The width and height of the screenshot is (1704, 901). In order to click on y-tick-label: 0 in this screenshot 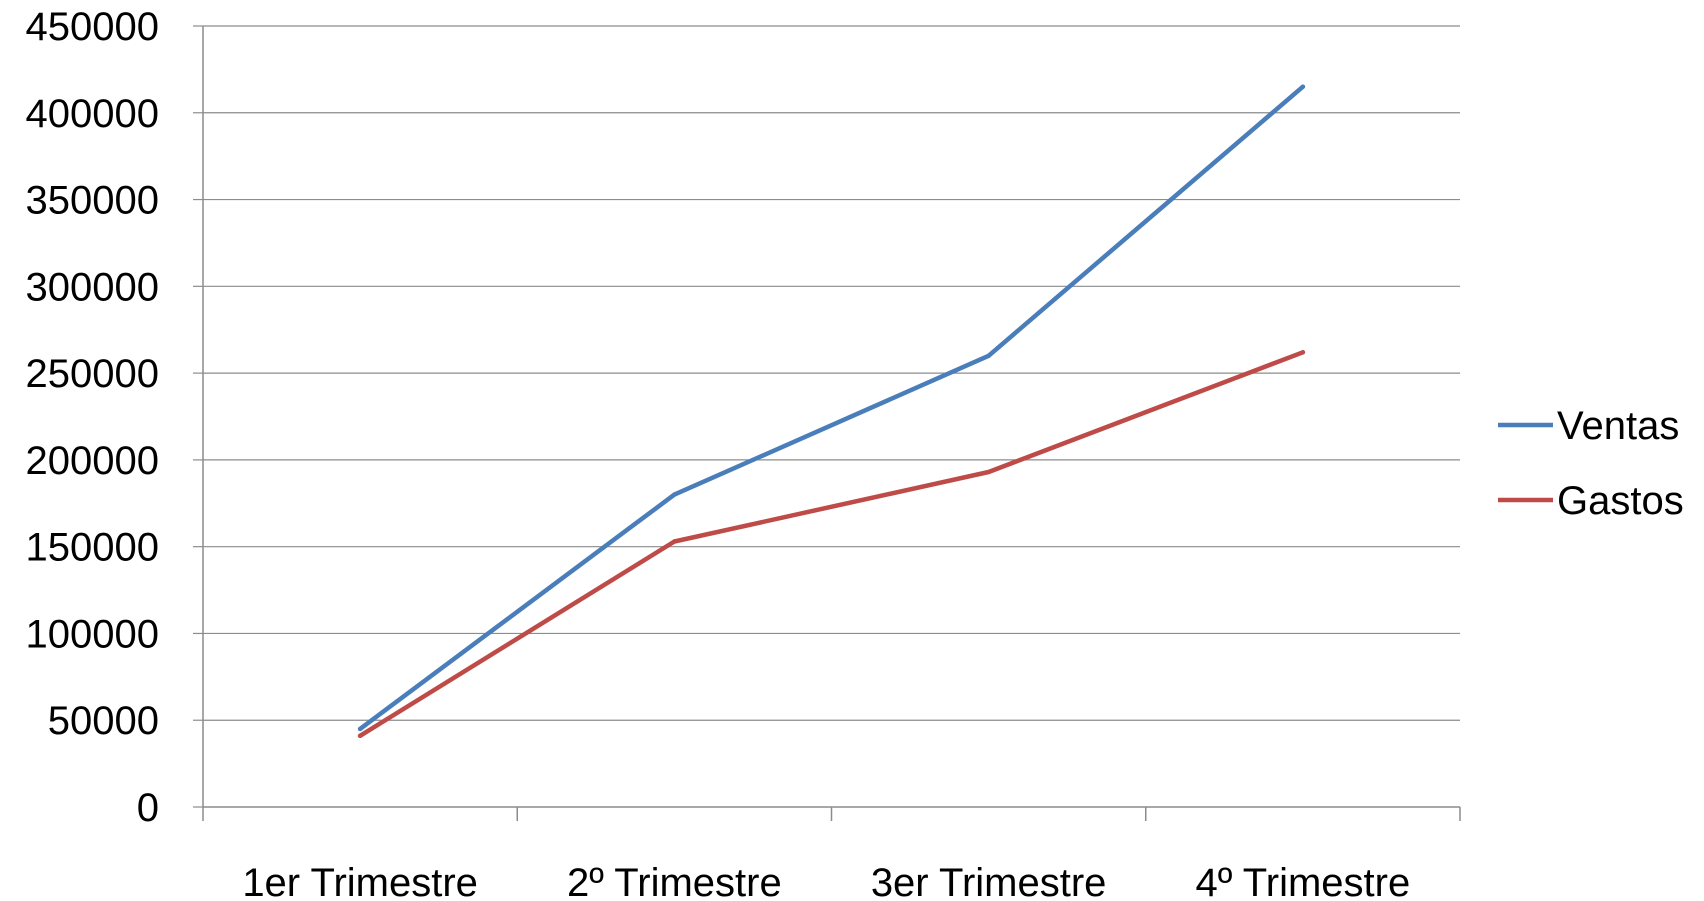, I will do `click(148, 808)`.